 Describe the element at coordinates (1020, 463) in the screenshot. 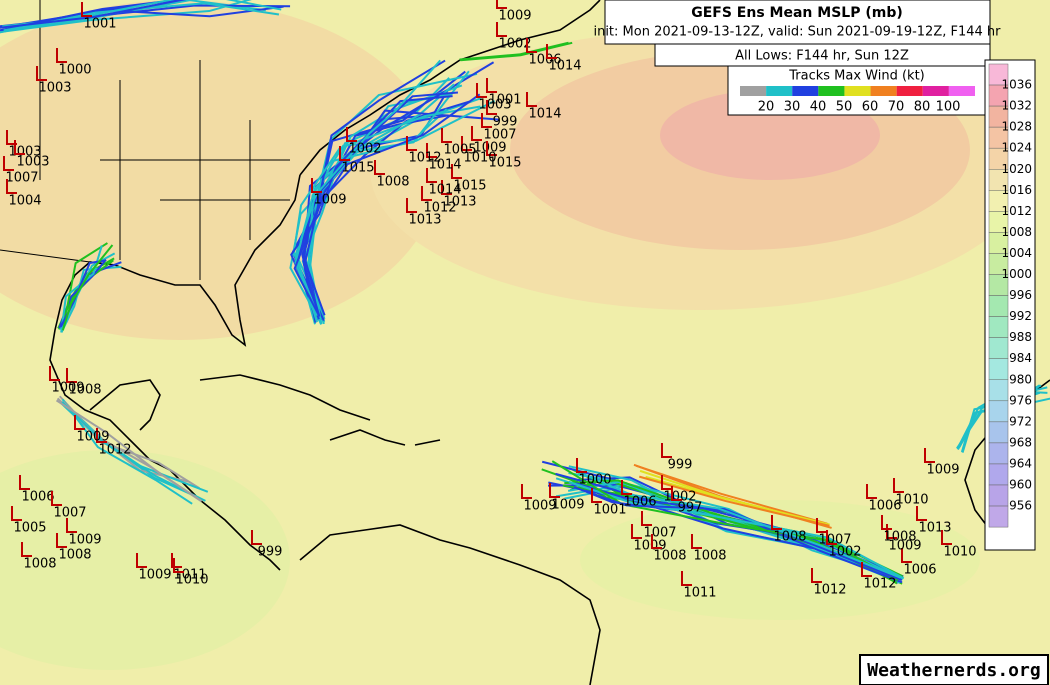

I see `colorbar-tick-label: 964` at that location.